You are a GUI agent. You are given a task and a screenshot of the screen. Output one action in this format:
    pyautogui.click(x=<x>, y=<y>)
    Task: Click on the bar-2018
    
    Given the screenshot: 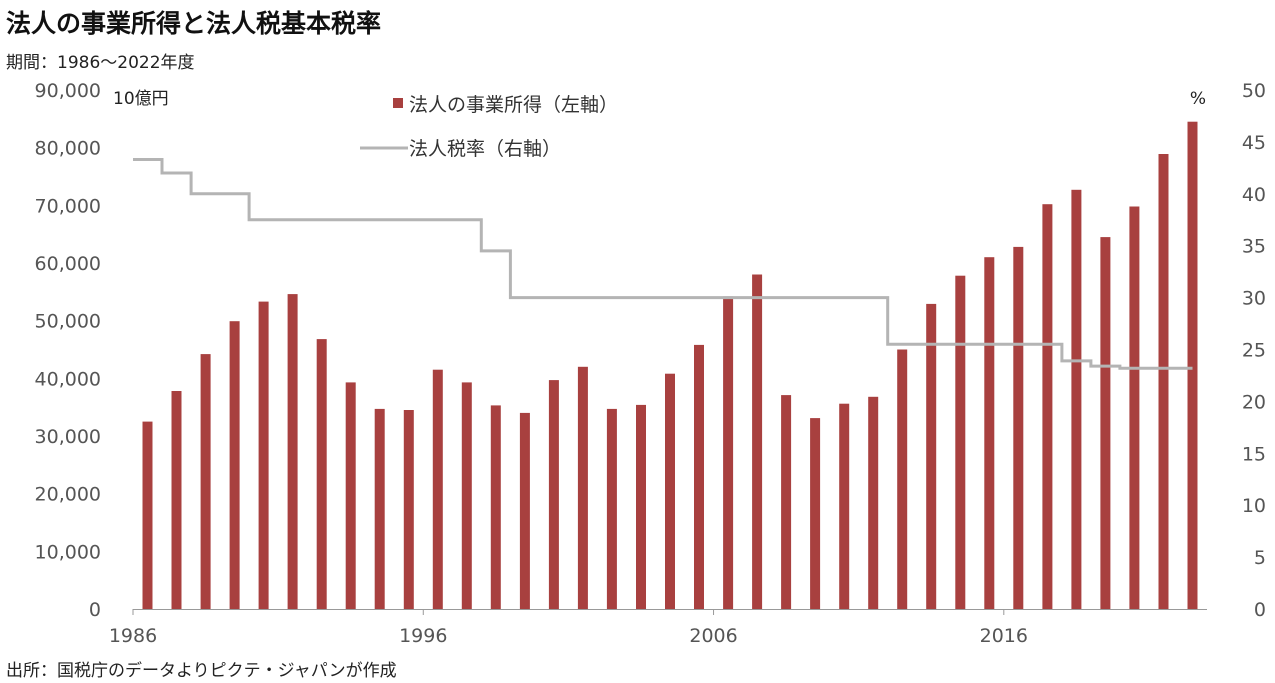 What is the action you would take?
    pyautogui.click(x=1076, y=399)
    